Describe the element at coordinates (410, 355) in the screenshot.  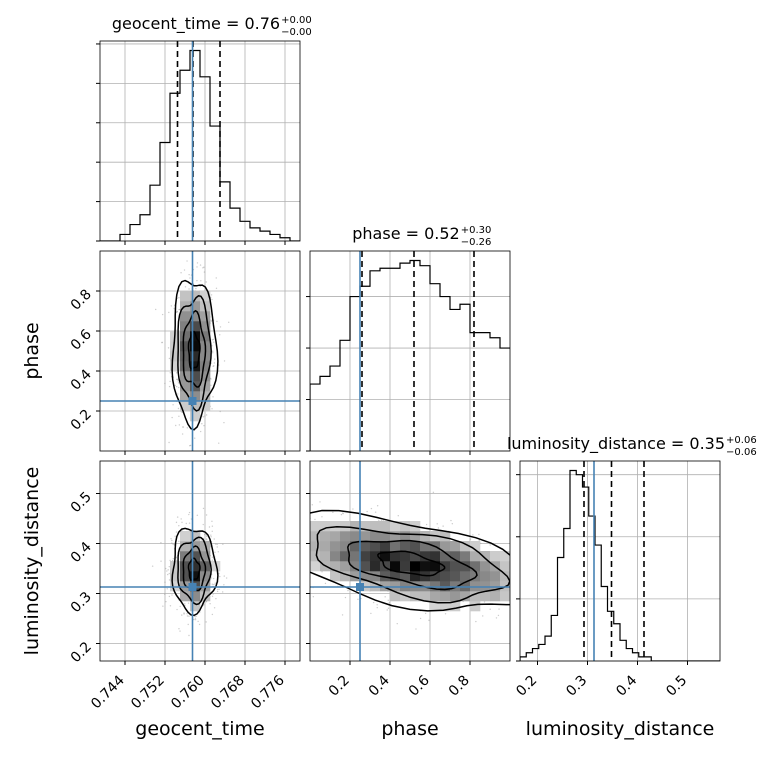
I see `histogram-step-phase` at that location.